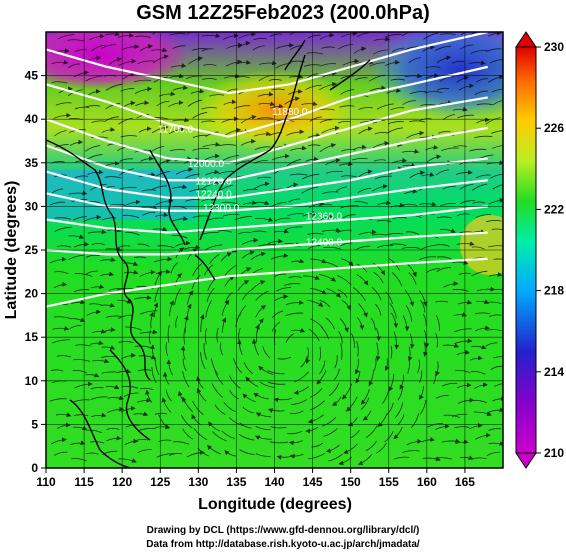 This screenshot has width=566, height=554. I want to click on y-axis: 0 5 10 15 20 25 30 35 40 45, so click(35, 272).